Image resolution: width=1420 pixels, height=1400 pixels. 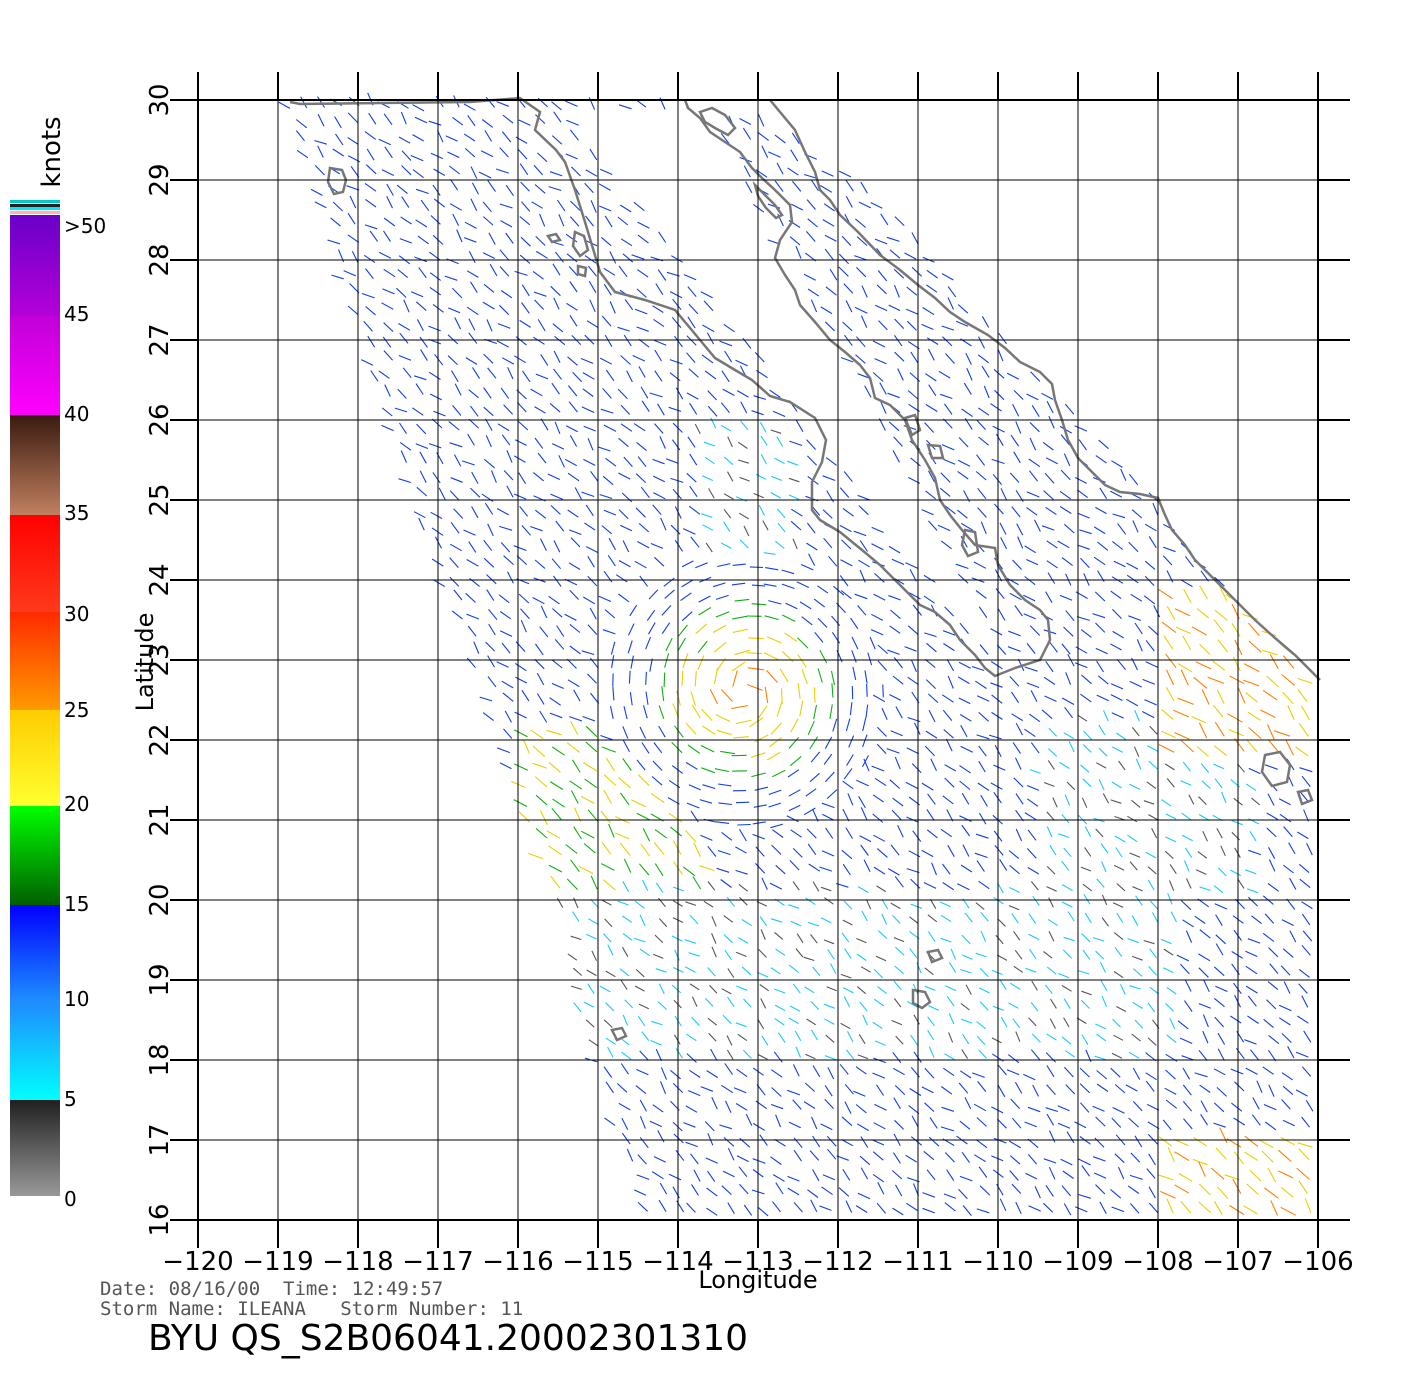 I want to click on colorbar-label: 0, so click(x=70, y=1199).